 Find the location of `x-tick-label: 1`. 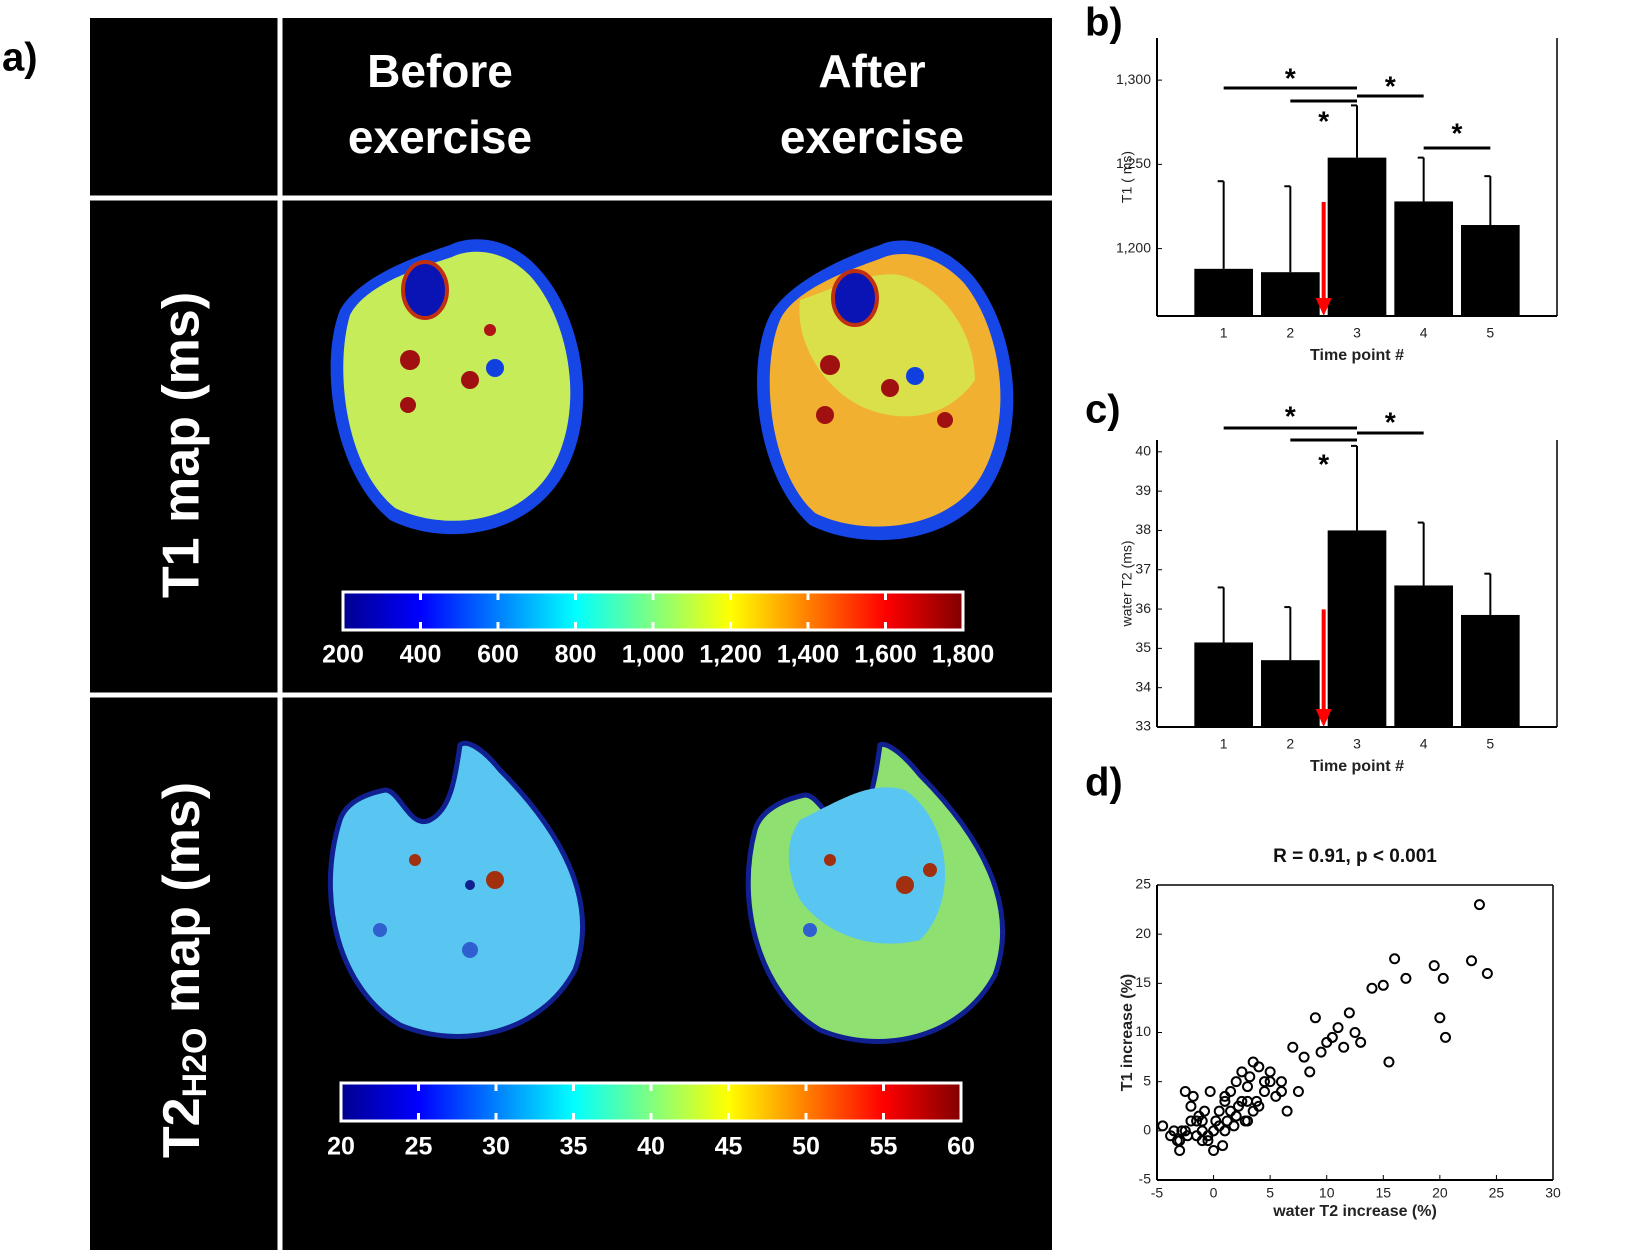

x-tick-label: 1 is located at coordinates (1224, 744).